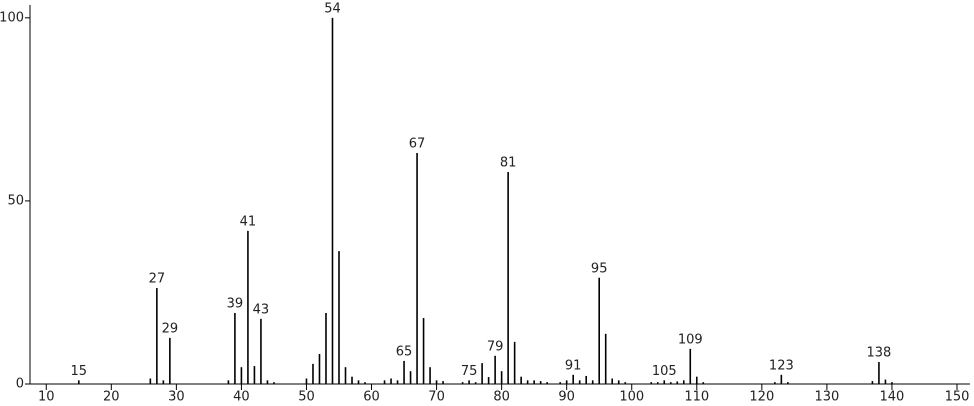 This screenshot has width=974, height=406. Describe the element at coordinates (176, 397) in the screenshot. I see `x-tick-label: 30` at that location.